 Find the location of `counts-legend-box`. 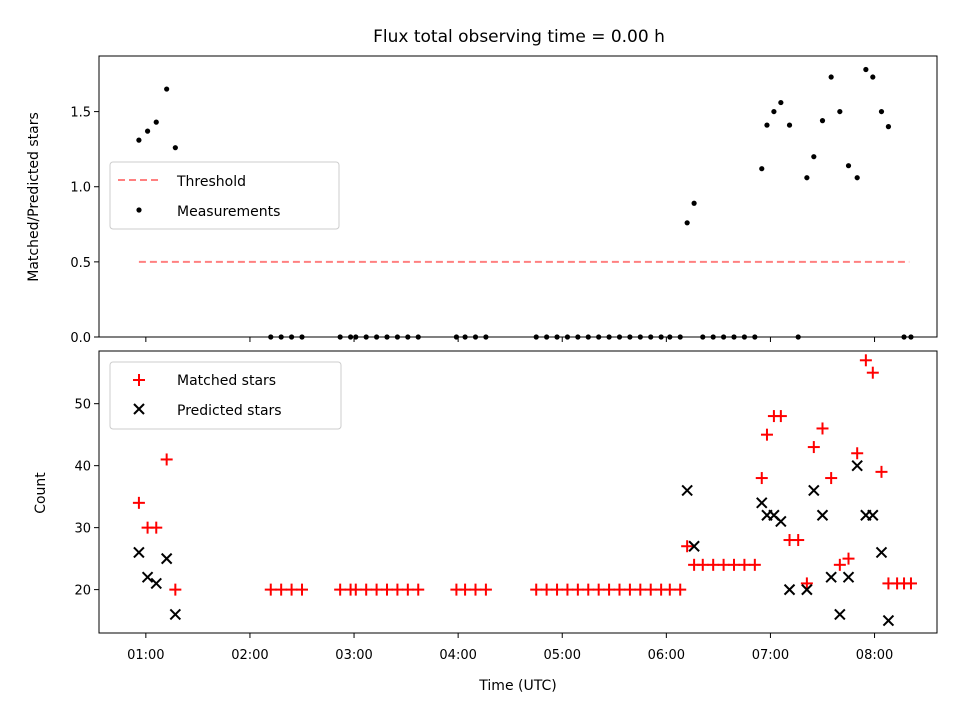

counts-legend-box is located at coordinates (225, 395).